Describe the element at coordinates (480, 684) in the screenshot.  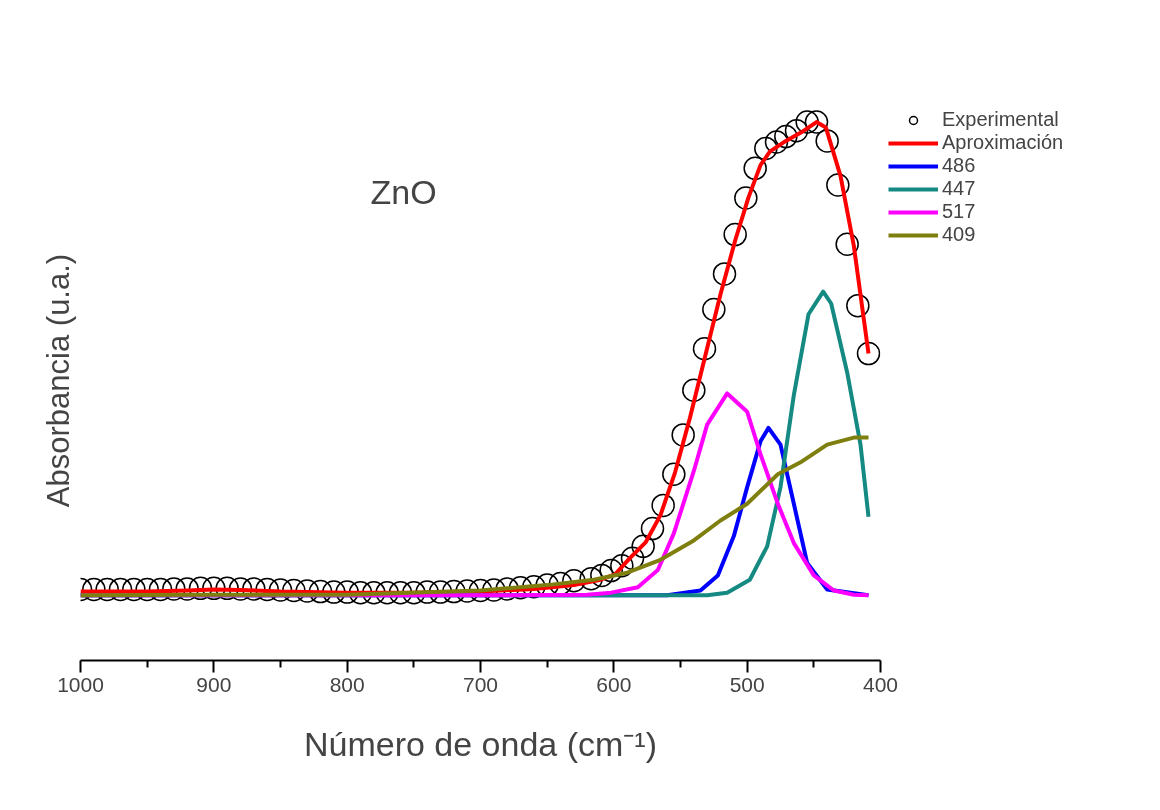
I see `x-tick-label: 700` at that location.